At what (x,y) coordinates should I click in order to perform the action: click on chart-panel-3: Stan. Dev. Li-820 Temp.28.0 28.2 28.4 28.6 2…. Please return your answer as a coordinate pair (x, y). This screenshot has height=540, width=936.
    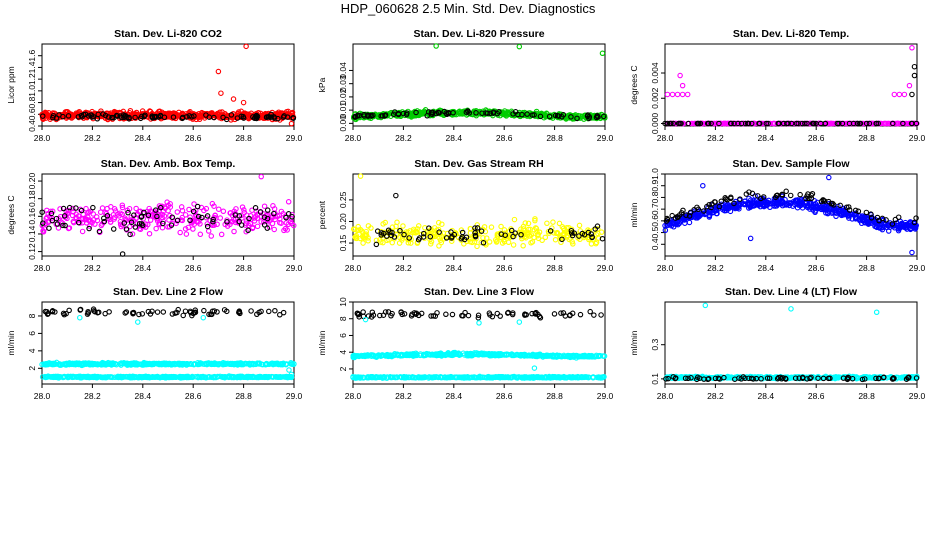
    Looking at the image, I should click on (777, 85).